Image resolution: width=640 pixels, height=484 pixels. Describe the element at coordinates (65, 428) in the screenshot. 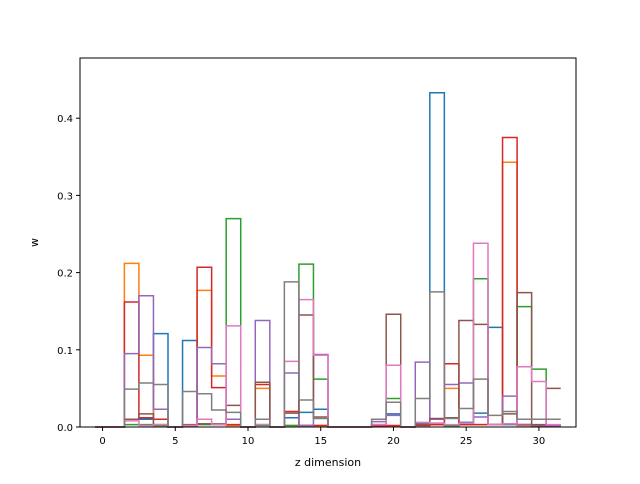

I see `y-tick-label: 0.0` at that location.